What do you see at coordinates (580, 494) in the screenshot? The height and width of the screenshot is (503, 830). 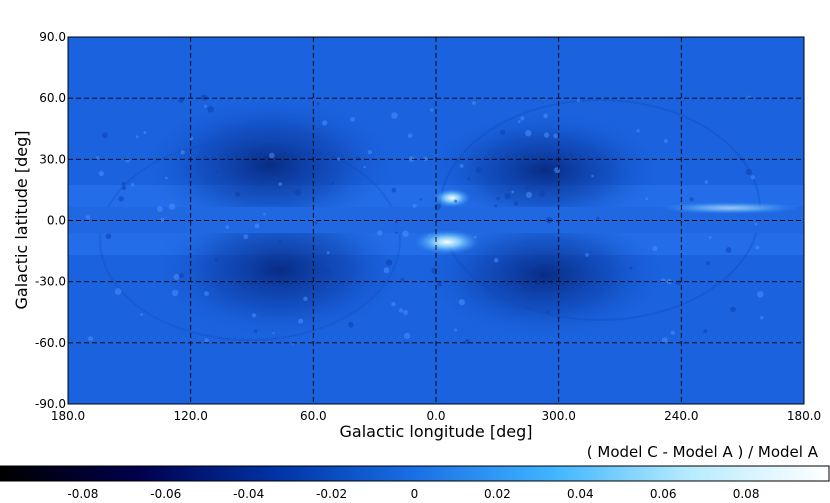 I see `colorbar-tick-label: 0.04` at bounding box center [580, 494].